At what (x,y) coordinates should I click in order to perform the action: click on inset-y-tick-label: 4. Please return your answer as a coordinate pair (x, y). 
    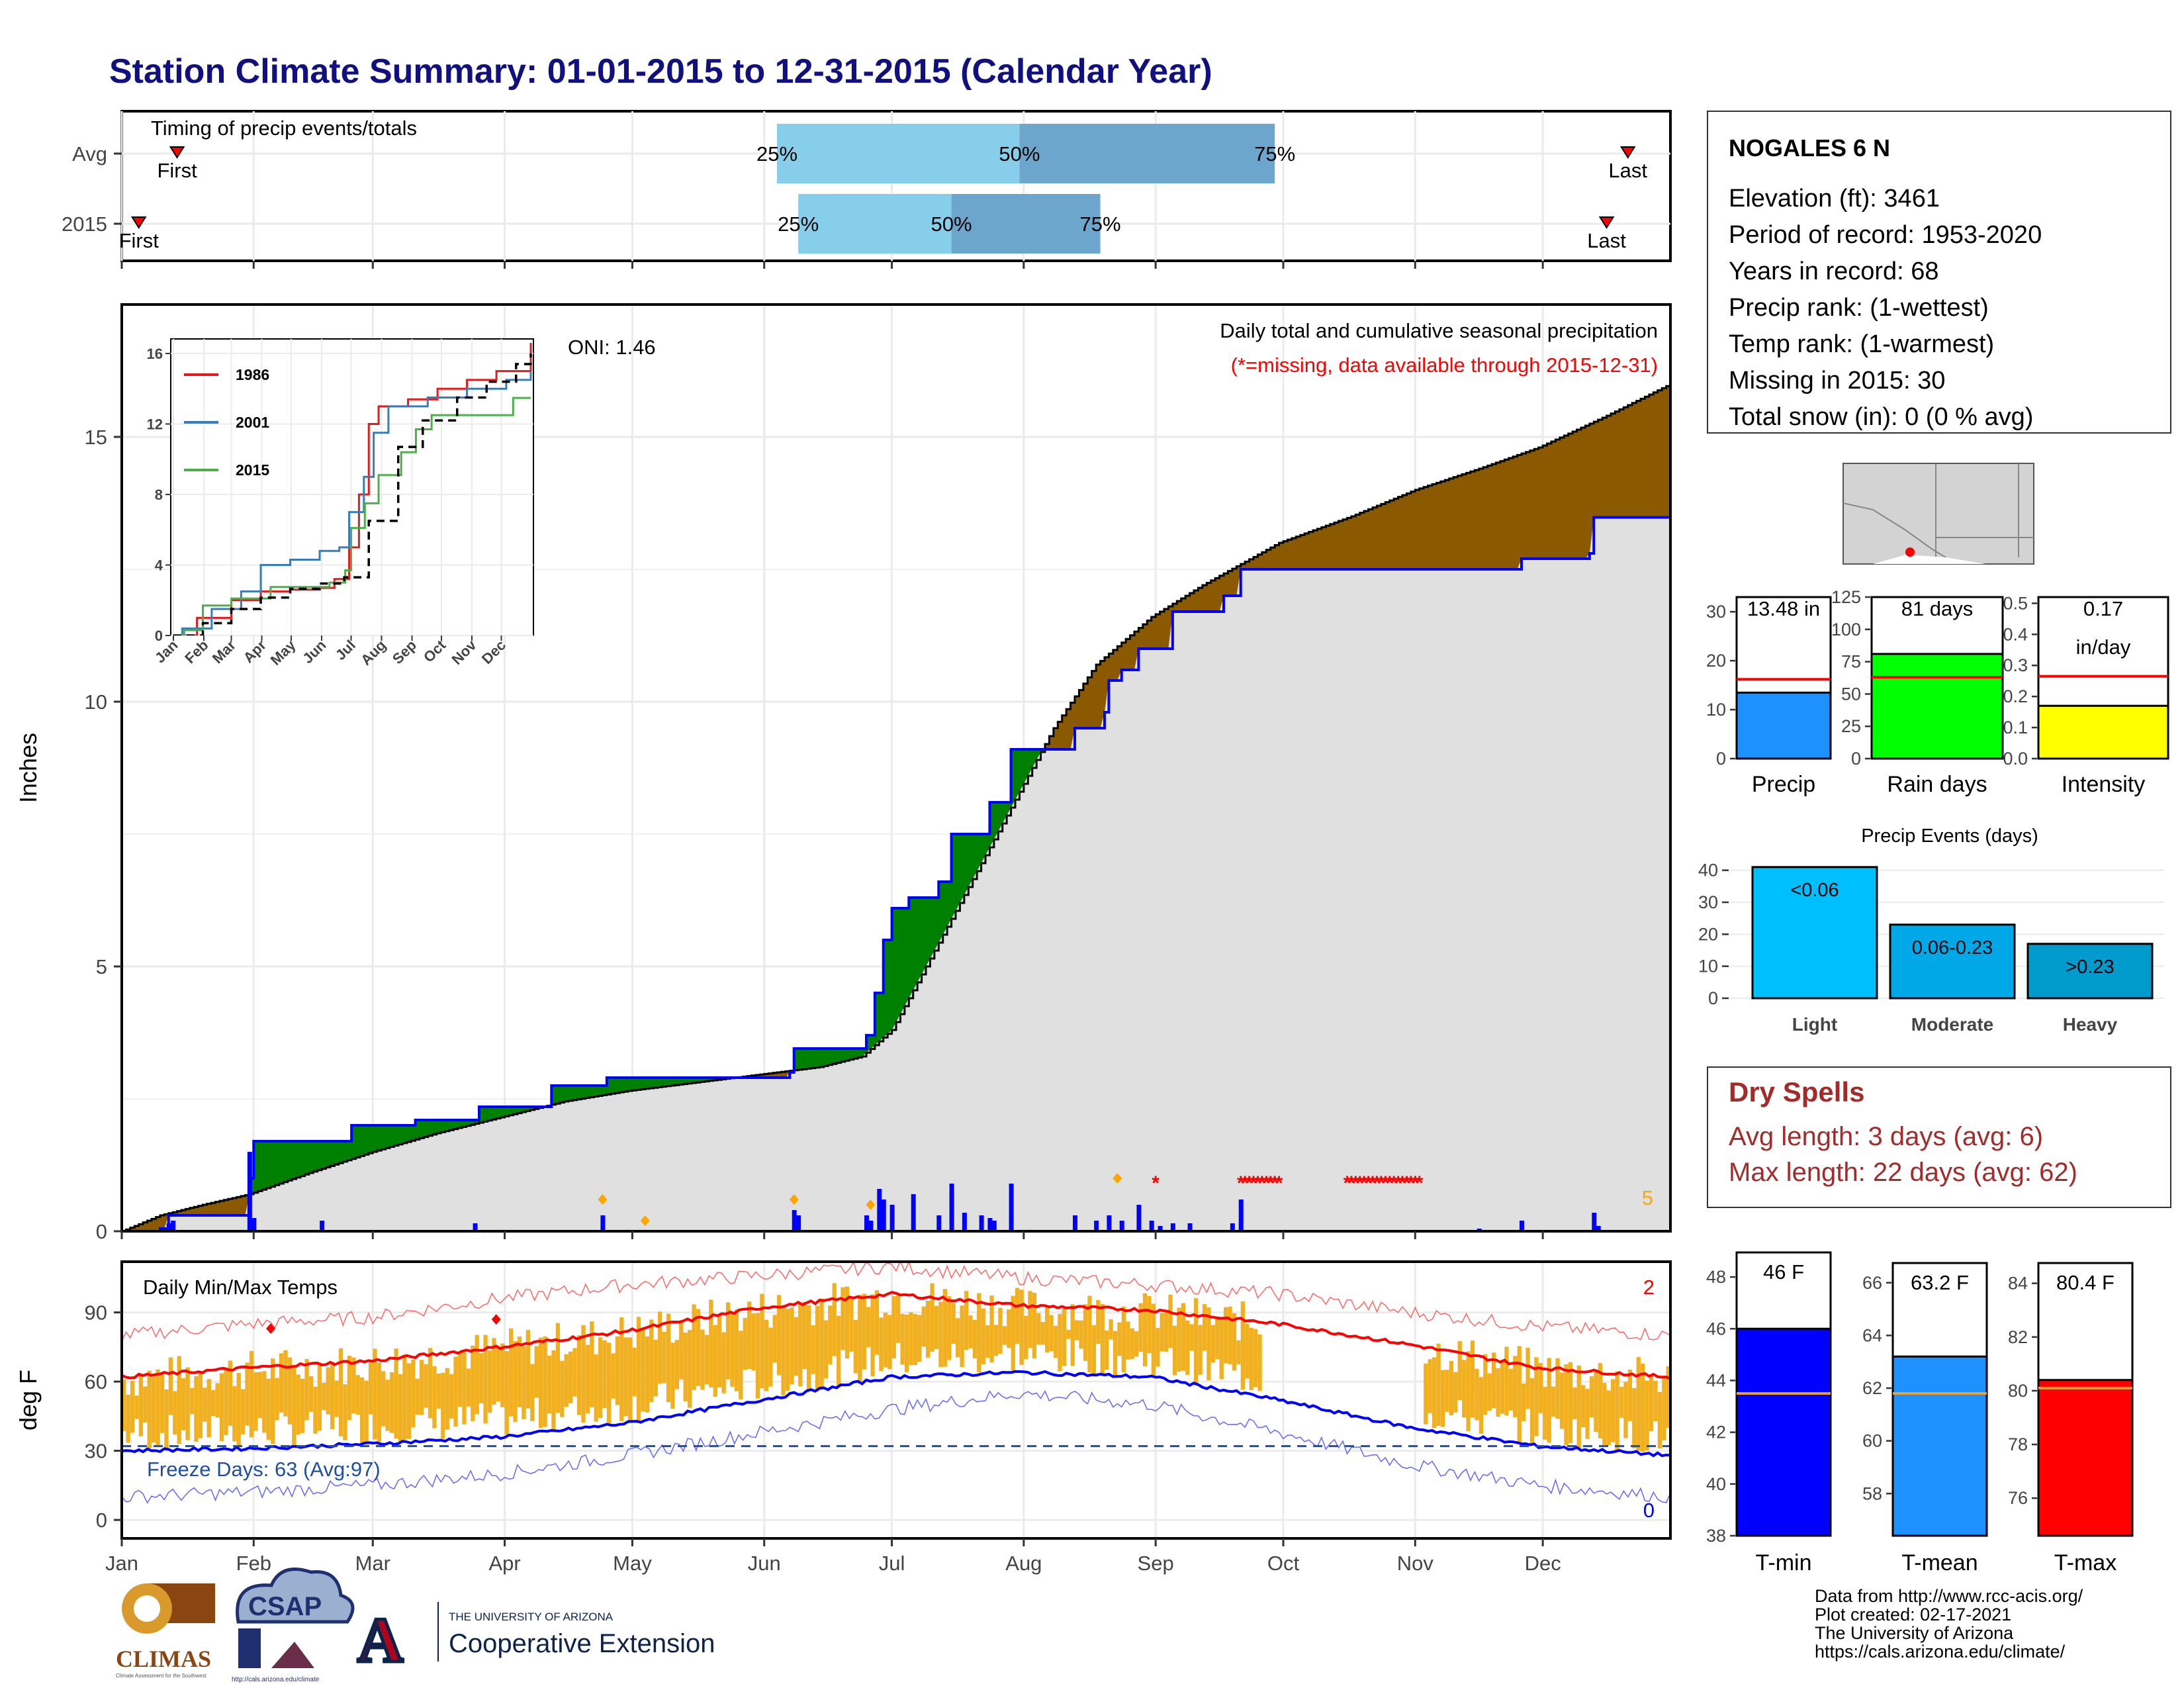
    Looking at the image, I should click on (159, 565).